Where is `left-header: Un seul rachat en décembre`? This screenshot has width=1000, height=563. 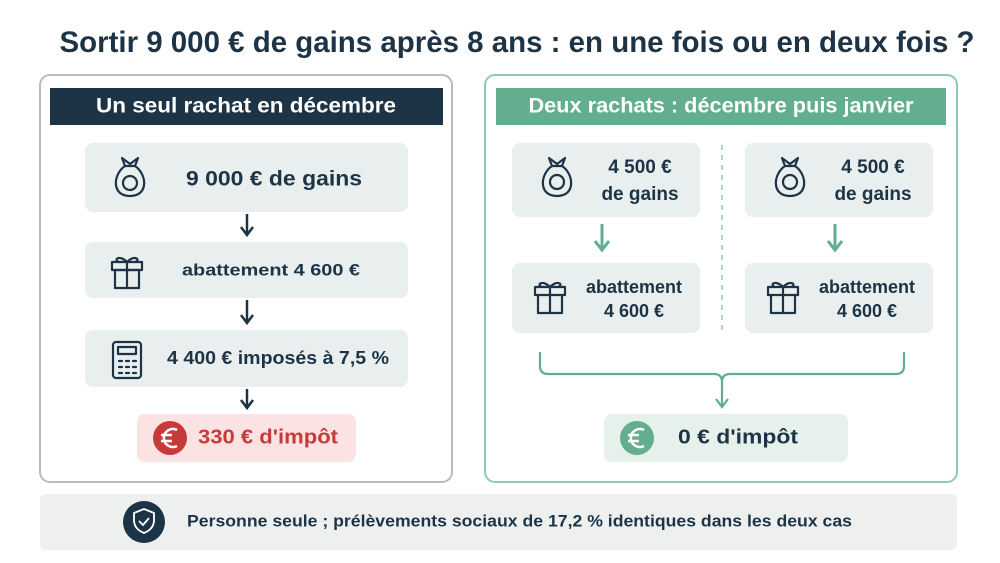
left-header: Un seul rachat en décembre is located at coordinates (246, 106).